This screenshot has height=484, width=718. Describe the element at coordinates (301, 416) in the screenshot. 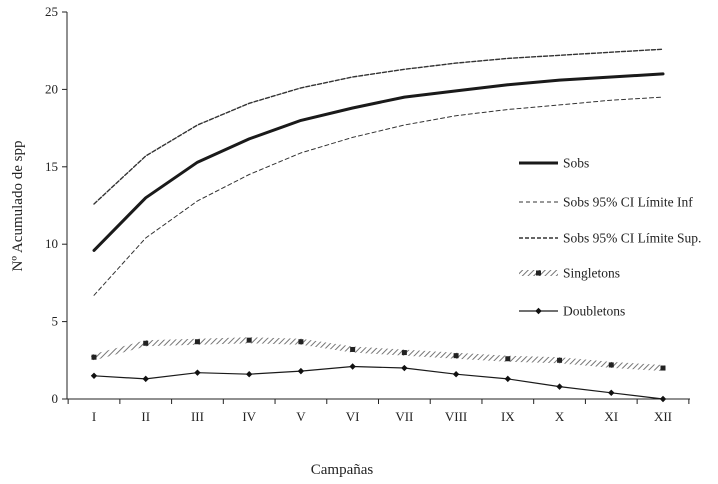

I see `x-tick-label: V` at that location.